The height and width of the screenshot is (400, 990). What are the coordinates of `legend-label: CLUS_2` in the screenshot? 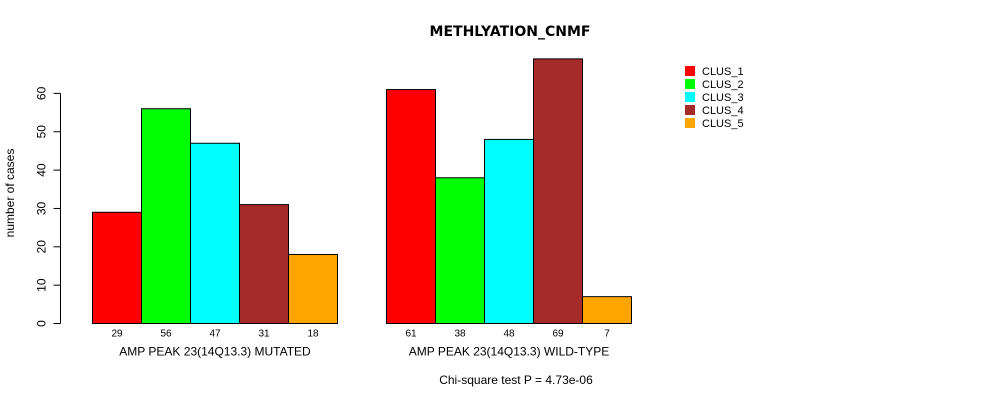 It's located at (723, 85).